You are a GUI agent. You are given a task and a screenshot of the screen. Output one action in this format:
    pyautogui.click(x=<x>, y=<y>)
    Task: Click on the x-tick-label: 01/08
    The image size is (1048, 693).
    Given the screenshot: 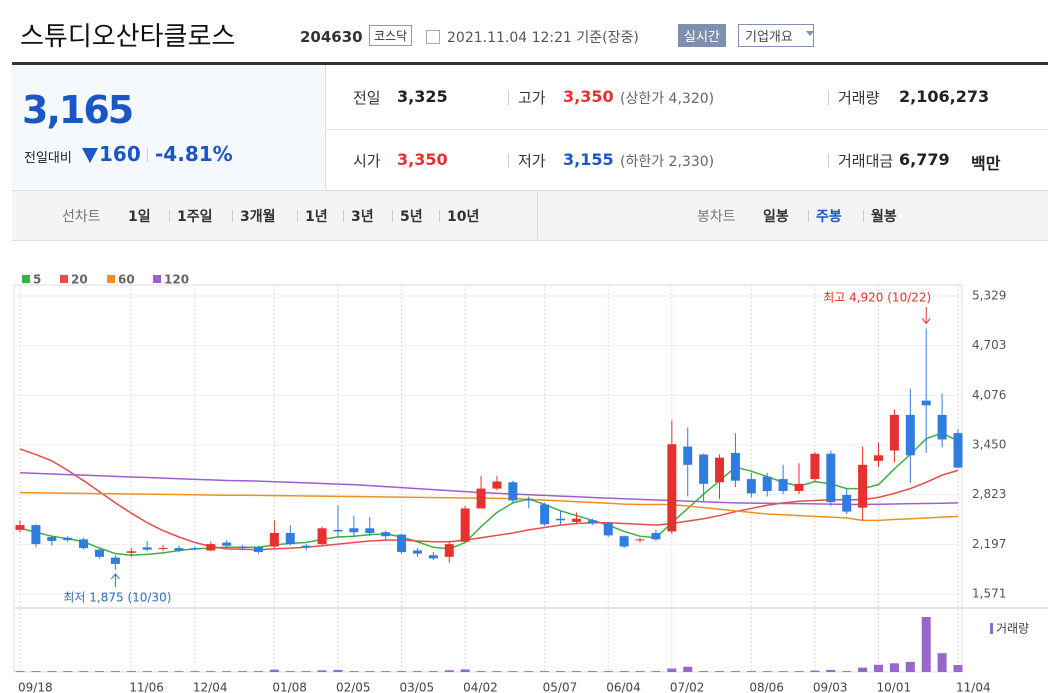 What is the action you would take?
    pyautogui.click(x=289, y=687)
    